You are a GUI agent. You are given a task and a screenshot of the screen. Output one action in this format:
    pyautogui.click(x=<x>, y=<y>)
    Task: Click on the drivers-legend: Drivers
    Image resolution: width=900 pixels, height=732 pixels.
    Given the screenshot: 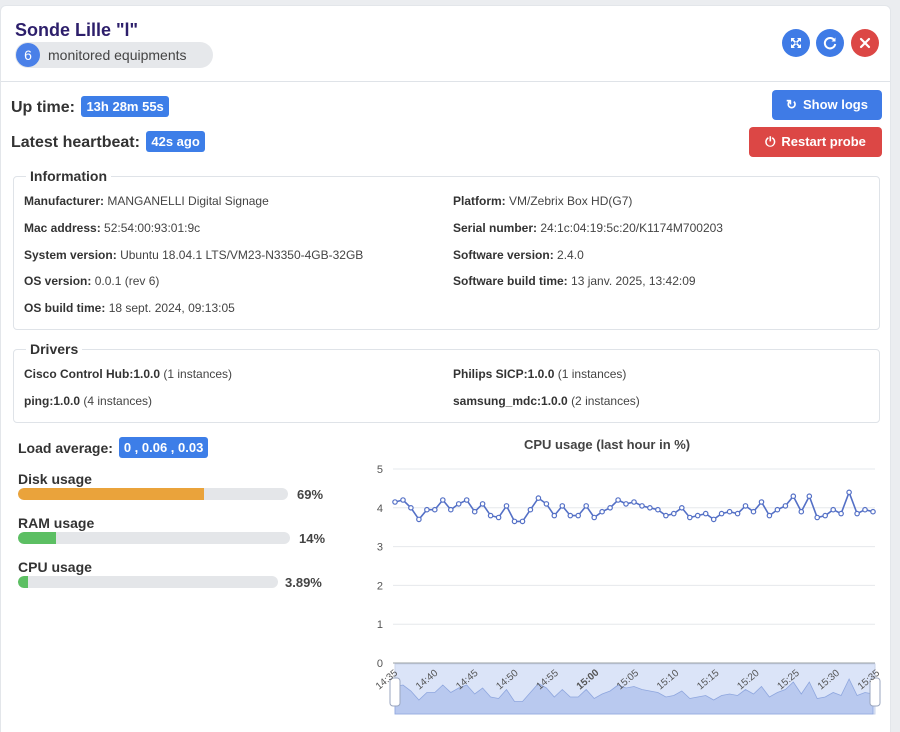 What is the action you would take?
    pyautogui.click(x=54, y=349)
    